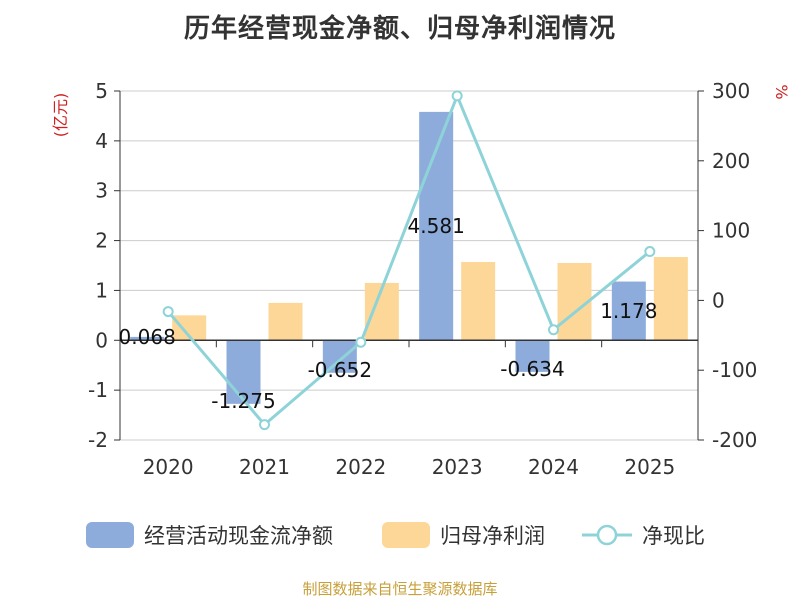 This screenshot has width=800, height=600. What do you see at coordinates (670, 299) in the screenshot?
I see `bar-netprofit-2025` at bounding box center [670, 299].